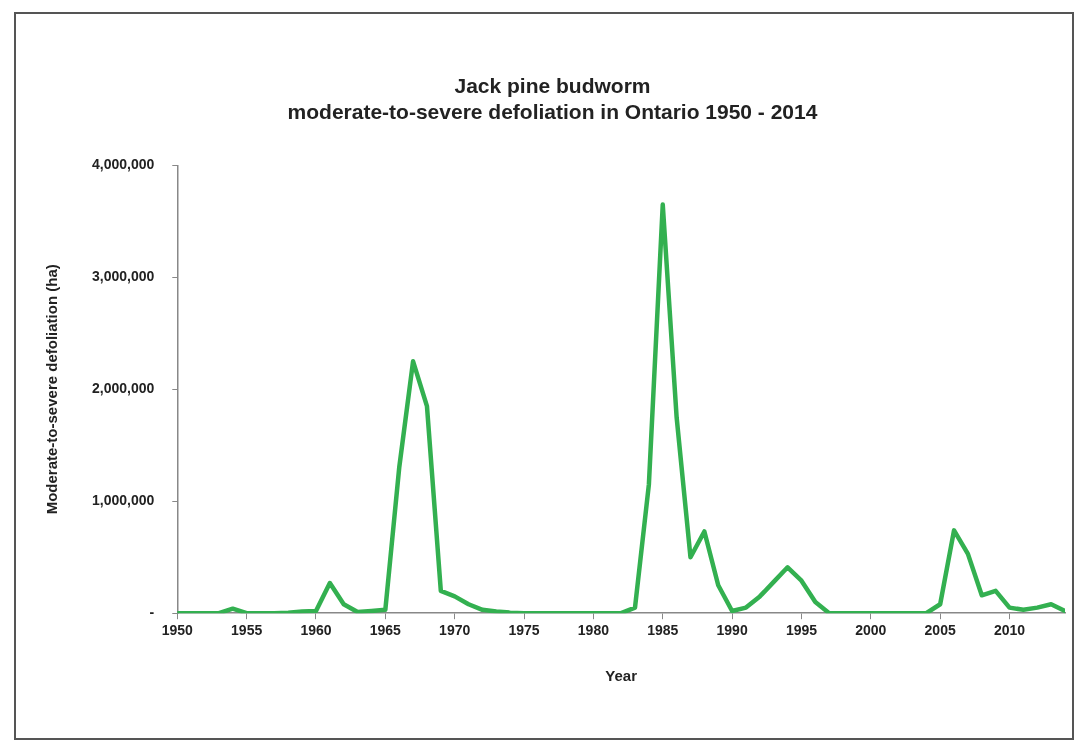 This screenshot has height=745, width=1079. What do you see at coordinates (123, 388) in the screenshot?
I see `y-tick-label: 2,000,000` at bounding box center [123, 388].